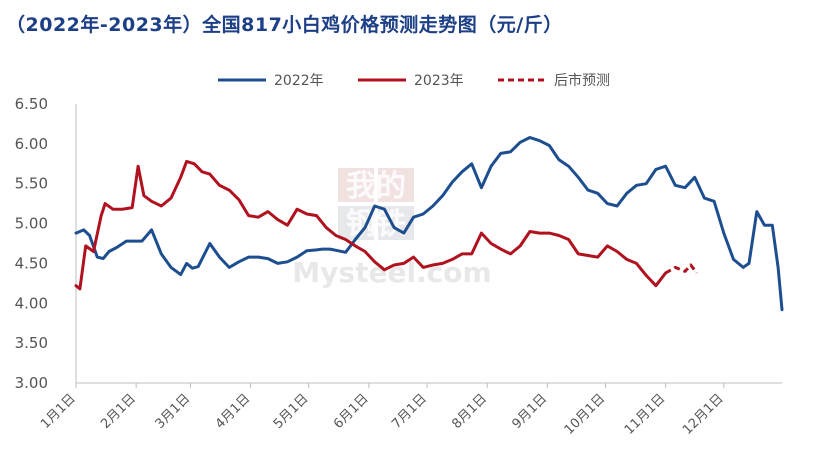 Image resolution: width=815 pixels, height=461 pixels. Describe the element at coordinates (173, 411) in the screenshot. I see `x-tick-label: 3月1日` at that location.